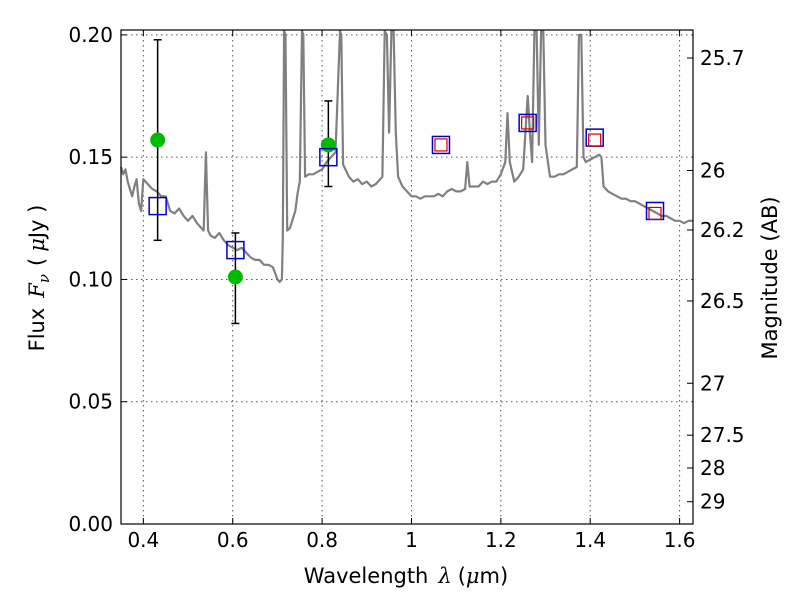 The width and height of the screenshot is (800, 600). I want to click on y-tick-label: 0.05, so click(90, 402).